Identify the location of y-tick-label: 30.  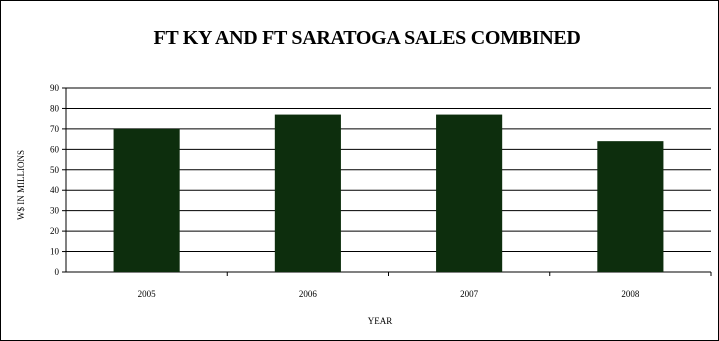
(55, 211).